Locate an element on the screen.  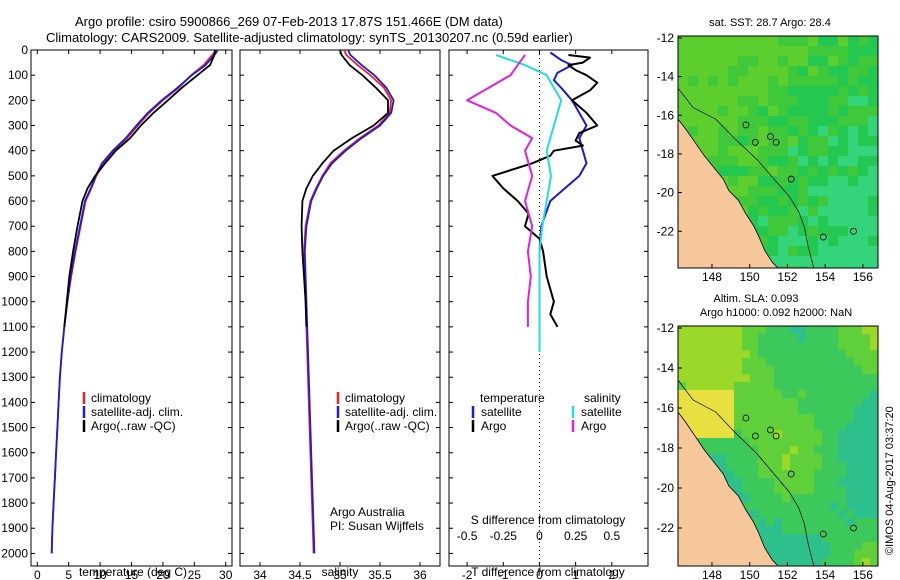
y-tick-label: 300 is located at coordinates (18, 126).